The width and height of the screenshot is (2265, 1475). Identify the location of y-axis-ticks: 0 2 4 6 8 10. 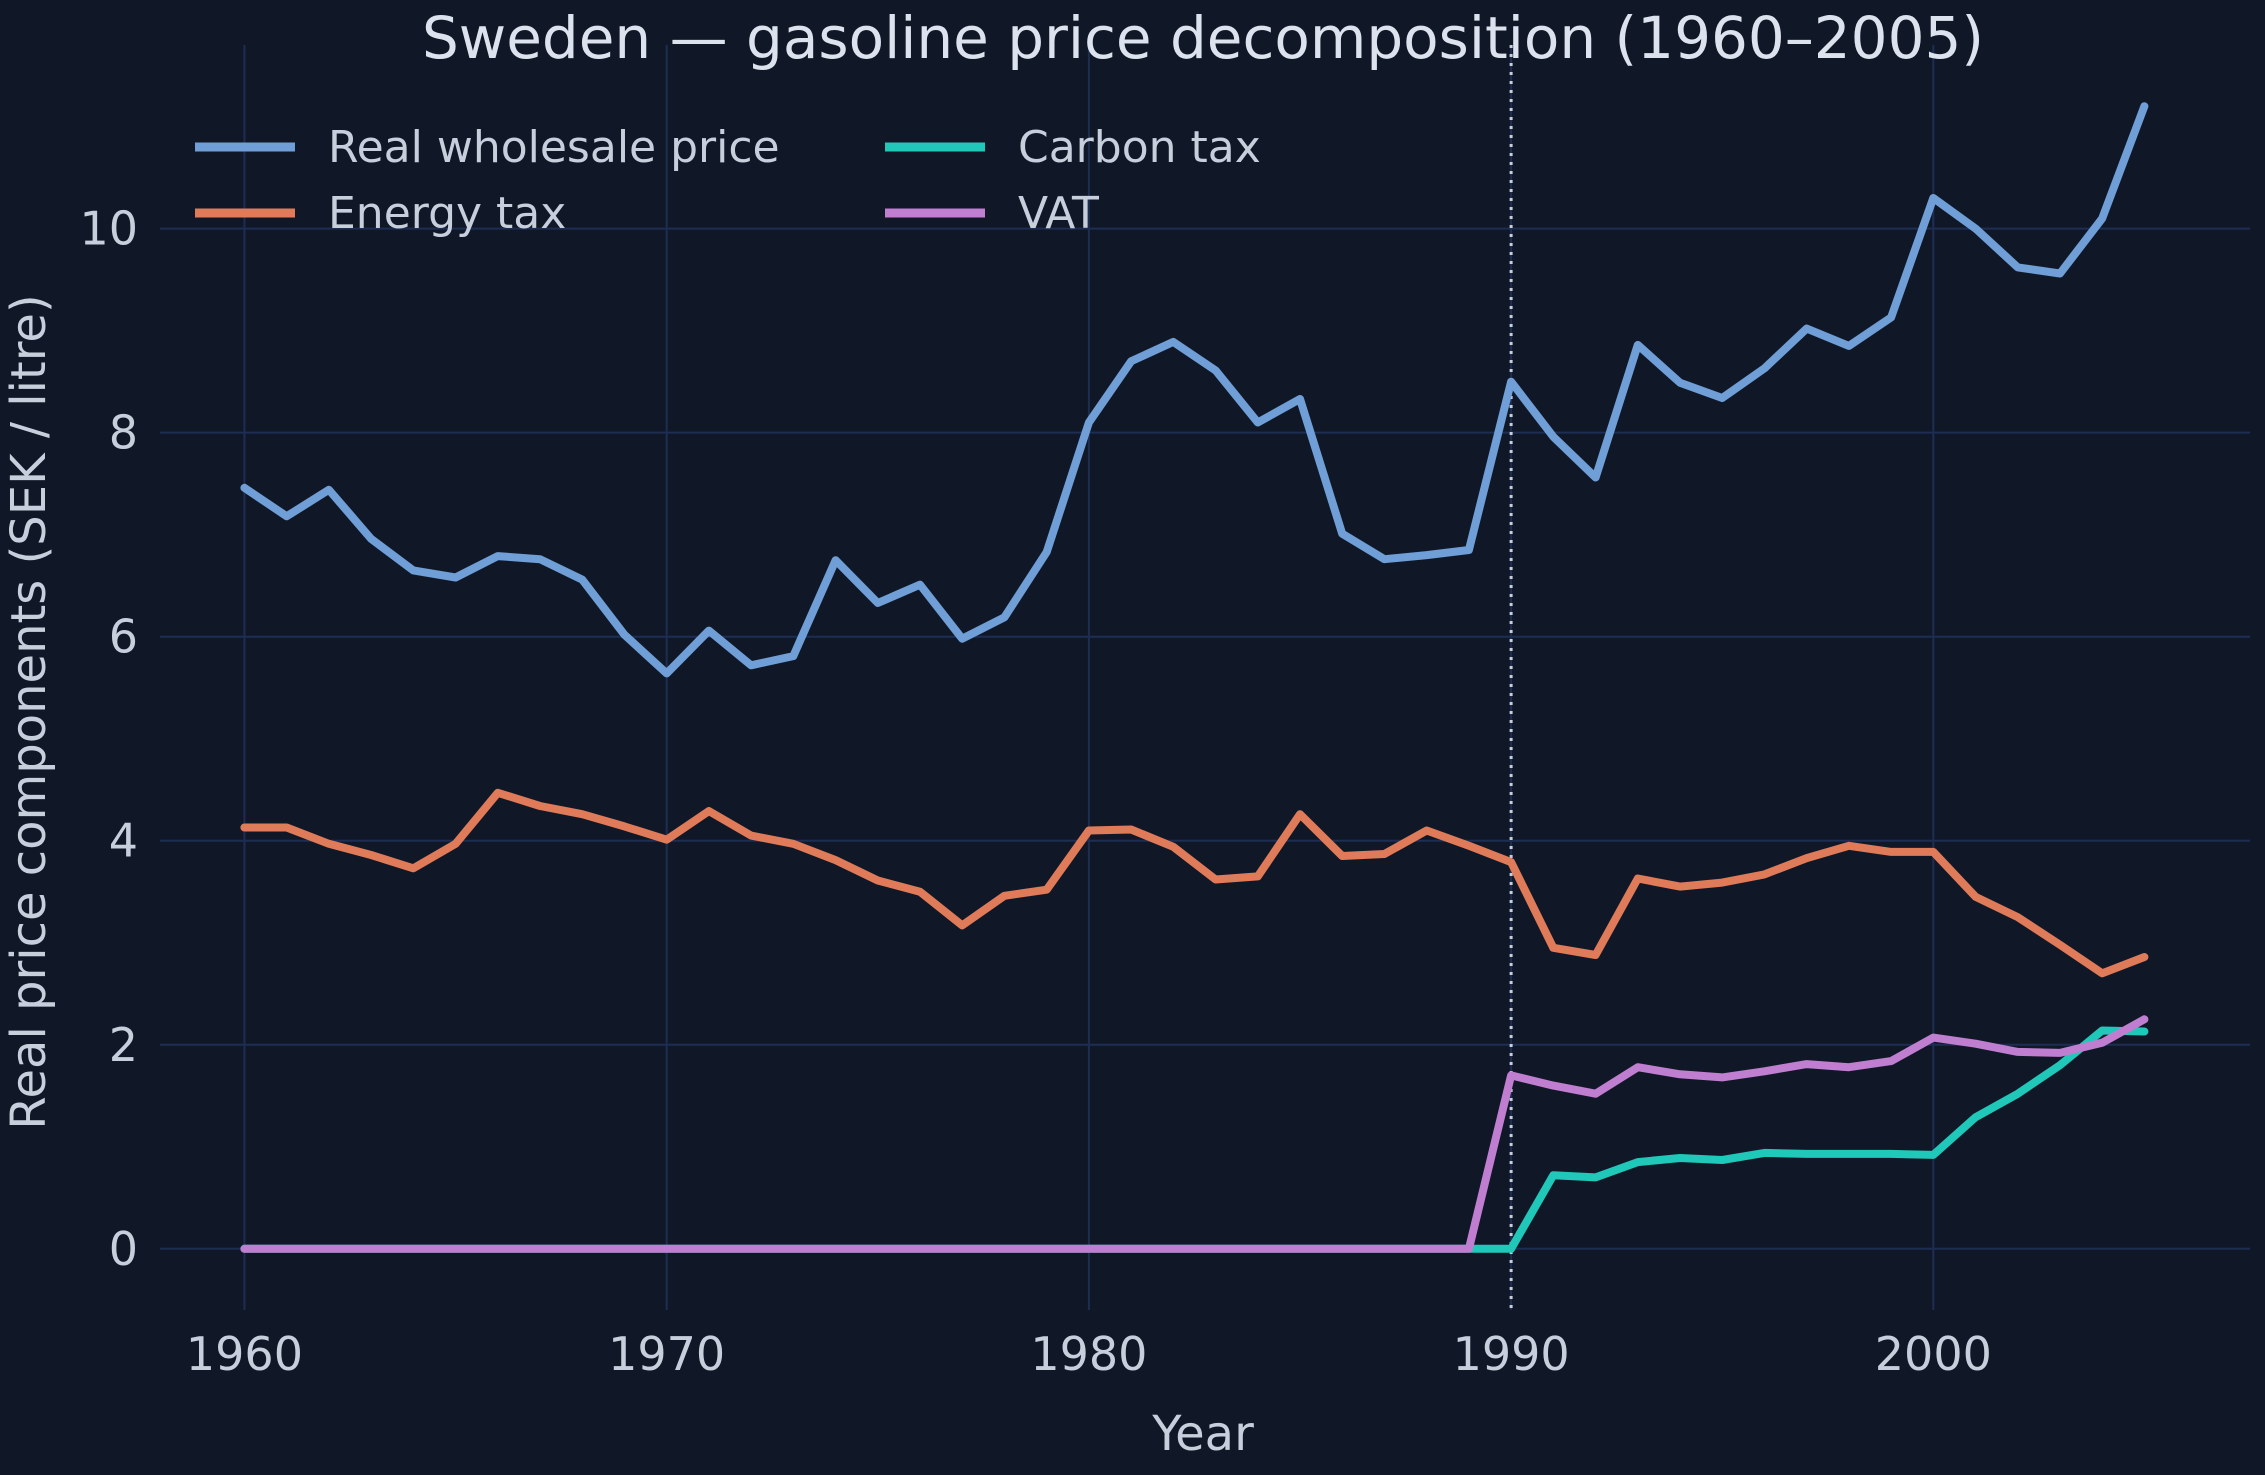
(108, 739).